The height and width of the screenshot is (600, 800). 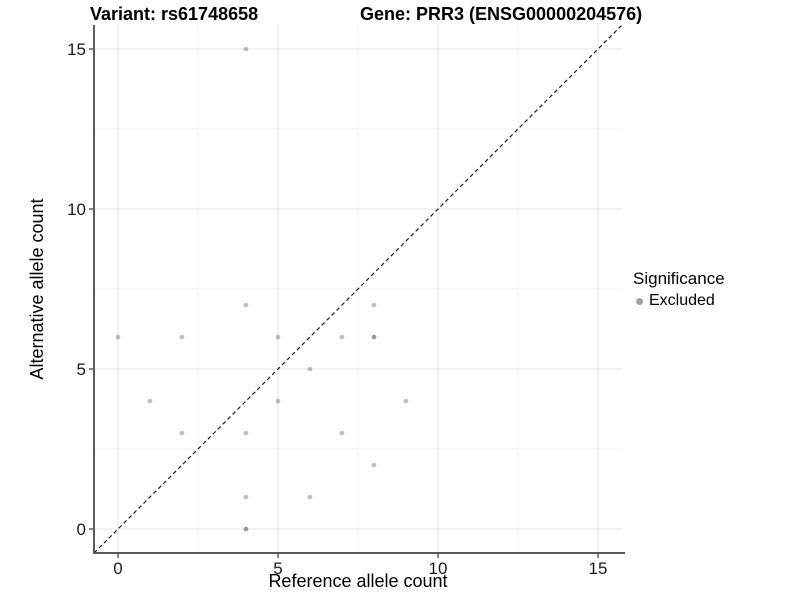 I want to click on x-tick-label: 15, so click(x=598, y=568).